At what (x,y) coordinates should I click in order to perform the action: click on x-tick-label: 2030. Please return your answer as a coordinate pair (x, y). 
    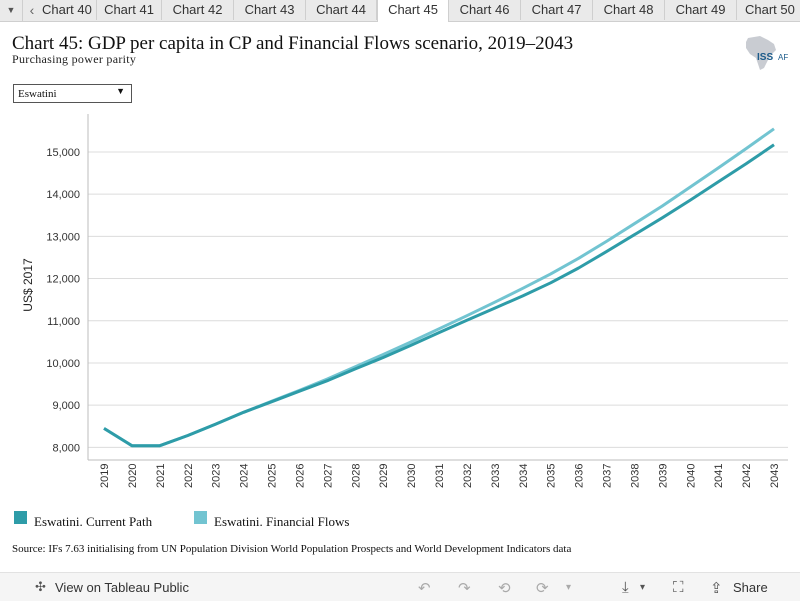
    Looking at the image, I should click on (412, 476).